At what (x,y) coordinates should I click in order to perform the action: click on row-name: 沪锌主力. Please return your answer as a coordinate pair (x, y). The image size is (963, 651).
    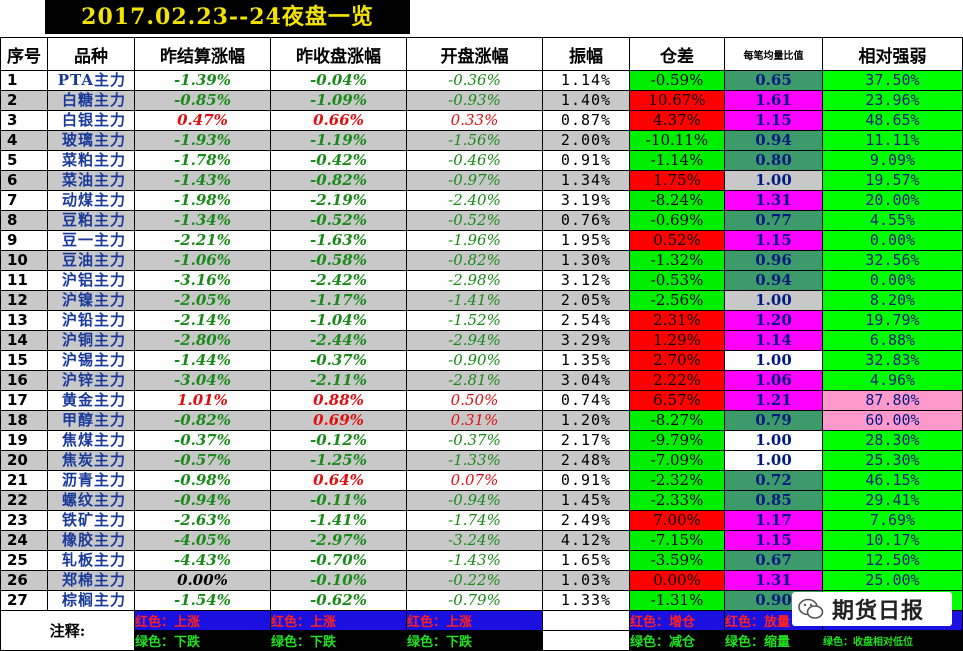
    Looking at the image, I should click on (91, 380).